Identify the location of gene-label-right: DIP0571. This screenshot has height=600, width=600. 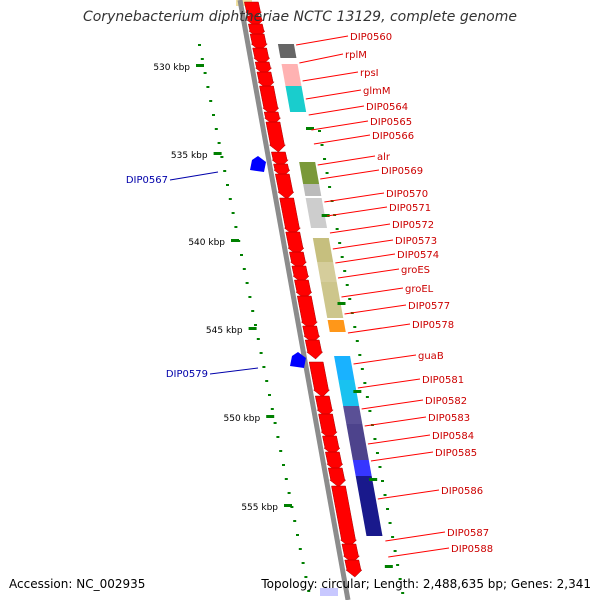
(410, 208).